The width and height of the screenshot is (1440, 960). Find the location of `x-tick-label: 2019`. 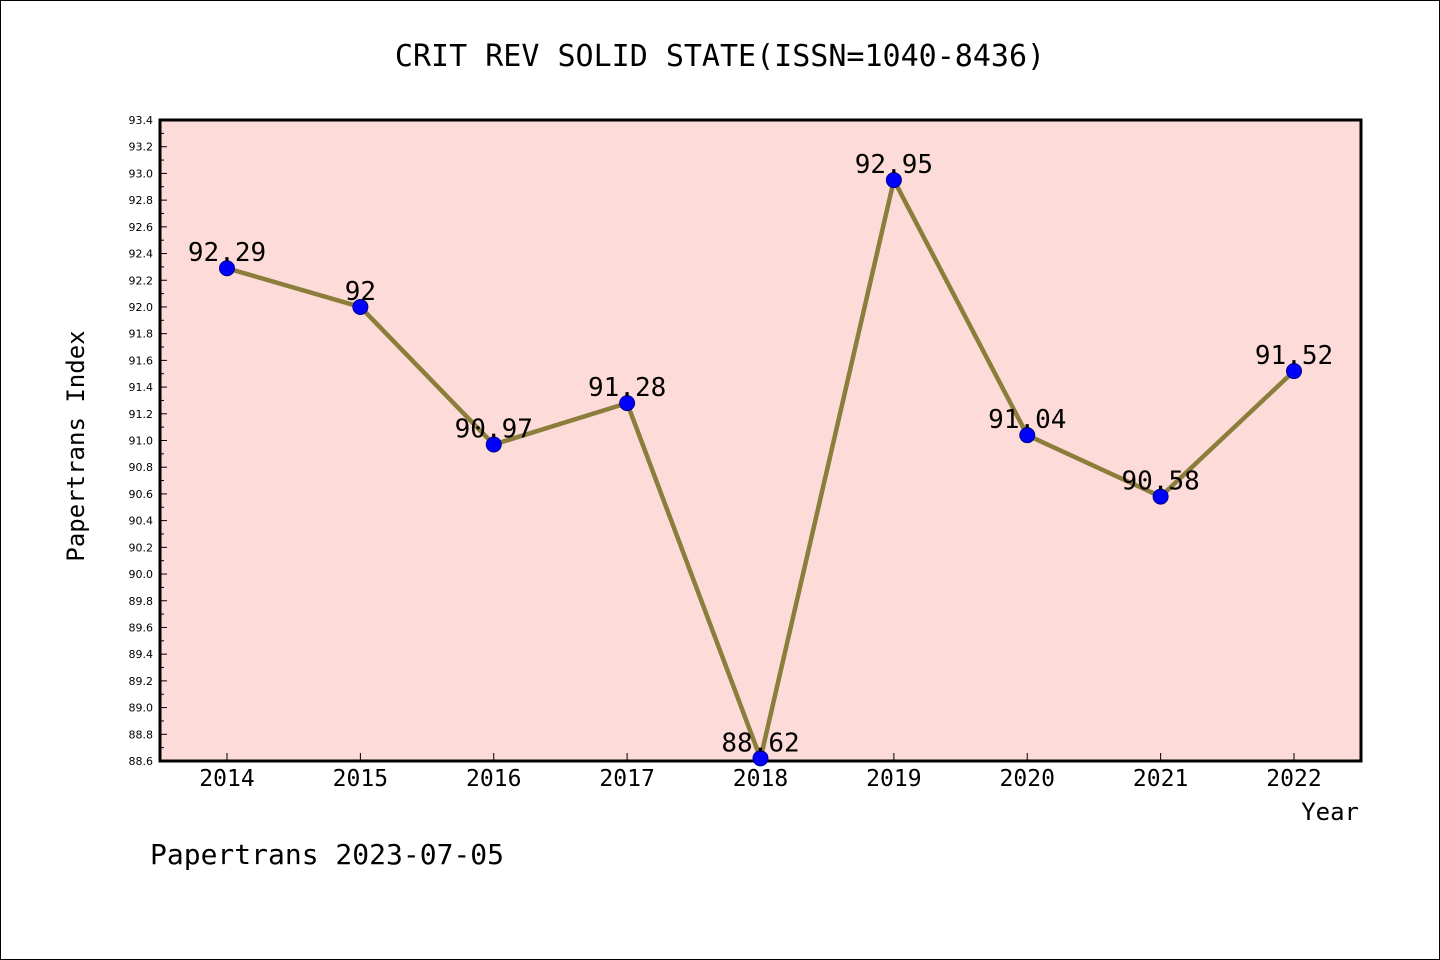

x-tick-label: 2019 is located at coordinates (893, 779).